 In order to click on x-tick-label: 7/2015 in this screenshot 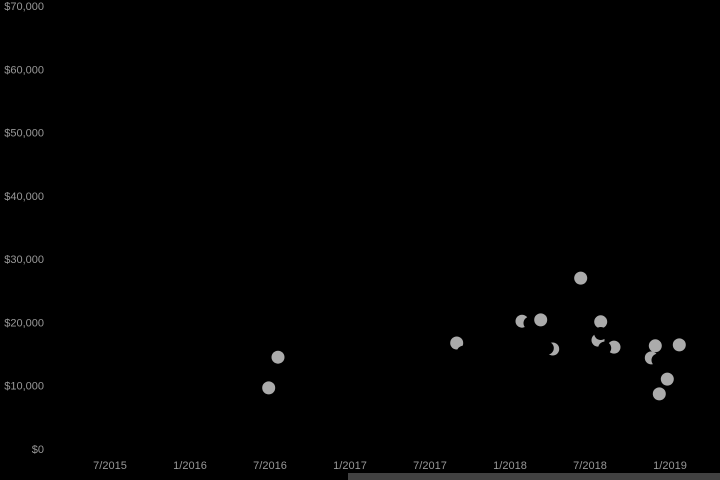, I will do `click(110, 466)`.